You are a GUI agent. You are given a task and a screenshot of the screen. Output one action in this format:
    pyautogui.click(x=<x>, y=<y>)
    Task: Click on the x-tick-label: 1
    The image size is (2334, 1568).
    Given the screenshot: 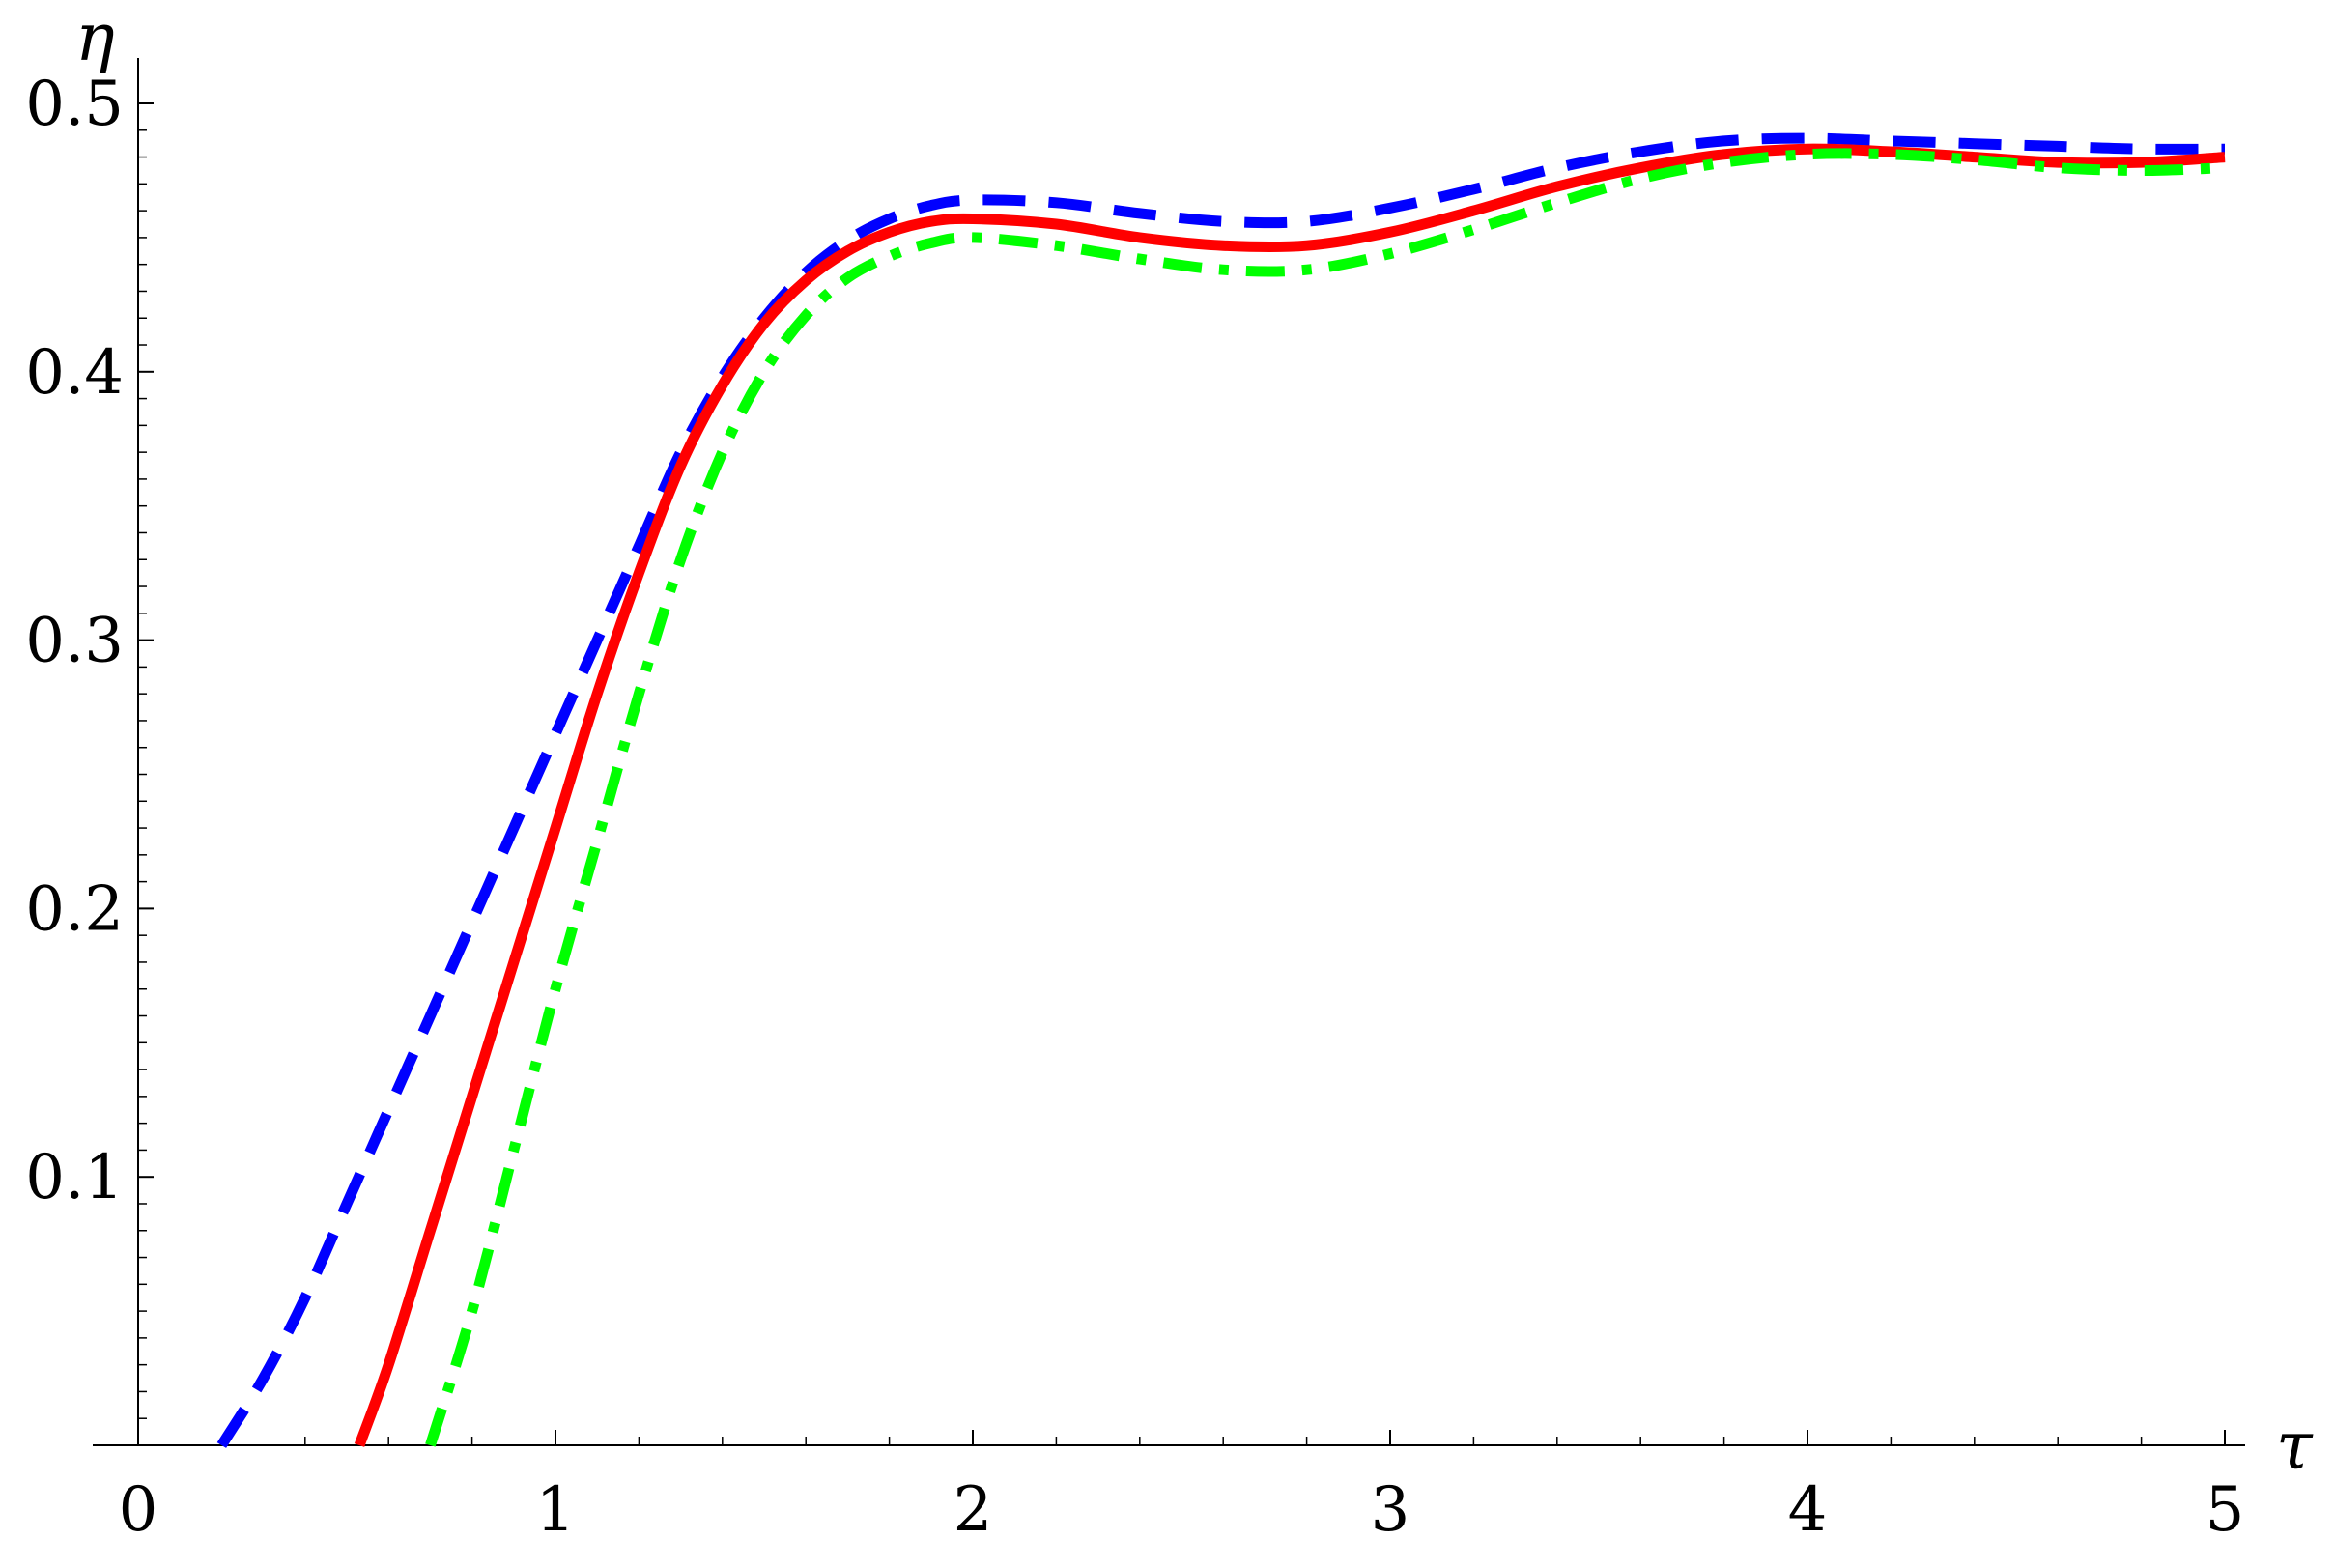 What is the action you would take?
    pyautogui.click(x=556, y=1510)
    